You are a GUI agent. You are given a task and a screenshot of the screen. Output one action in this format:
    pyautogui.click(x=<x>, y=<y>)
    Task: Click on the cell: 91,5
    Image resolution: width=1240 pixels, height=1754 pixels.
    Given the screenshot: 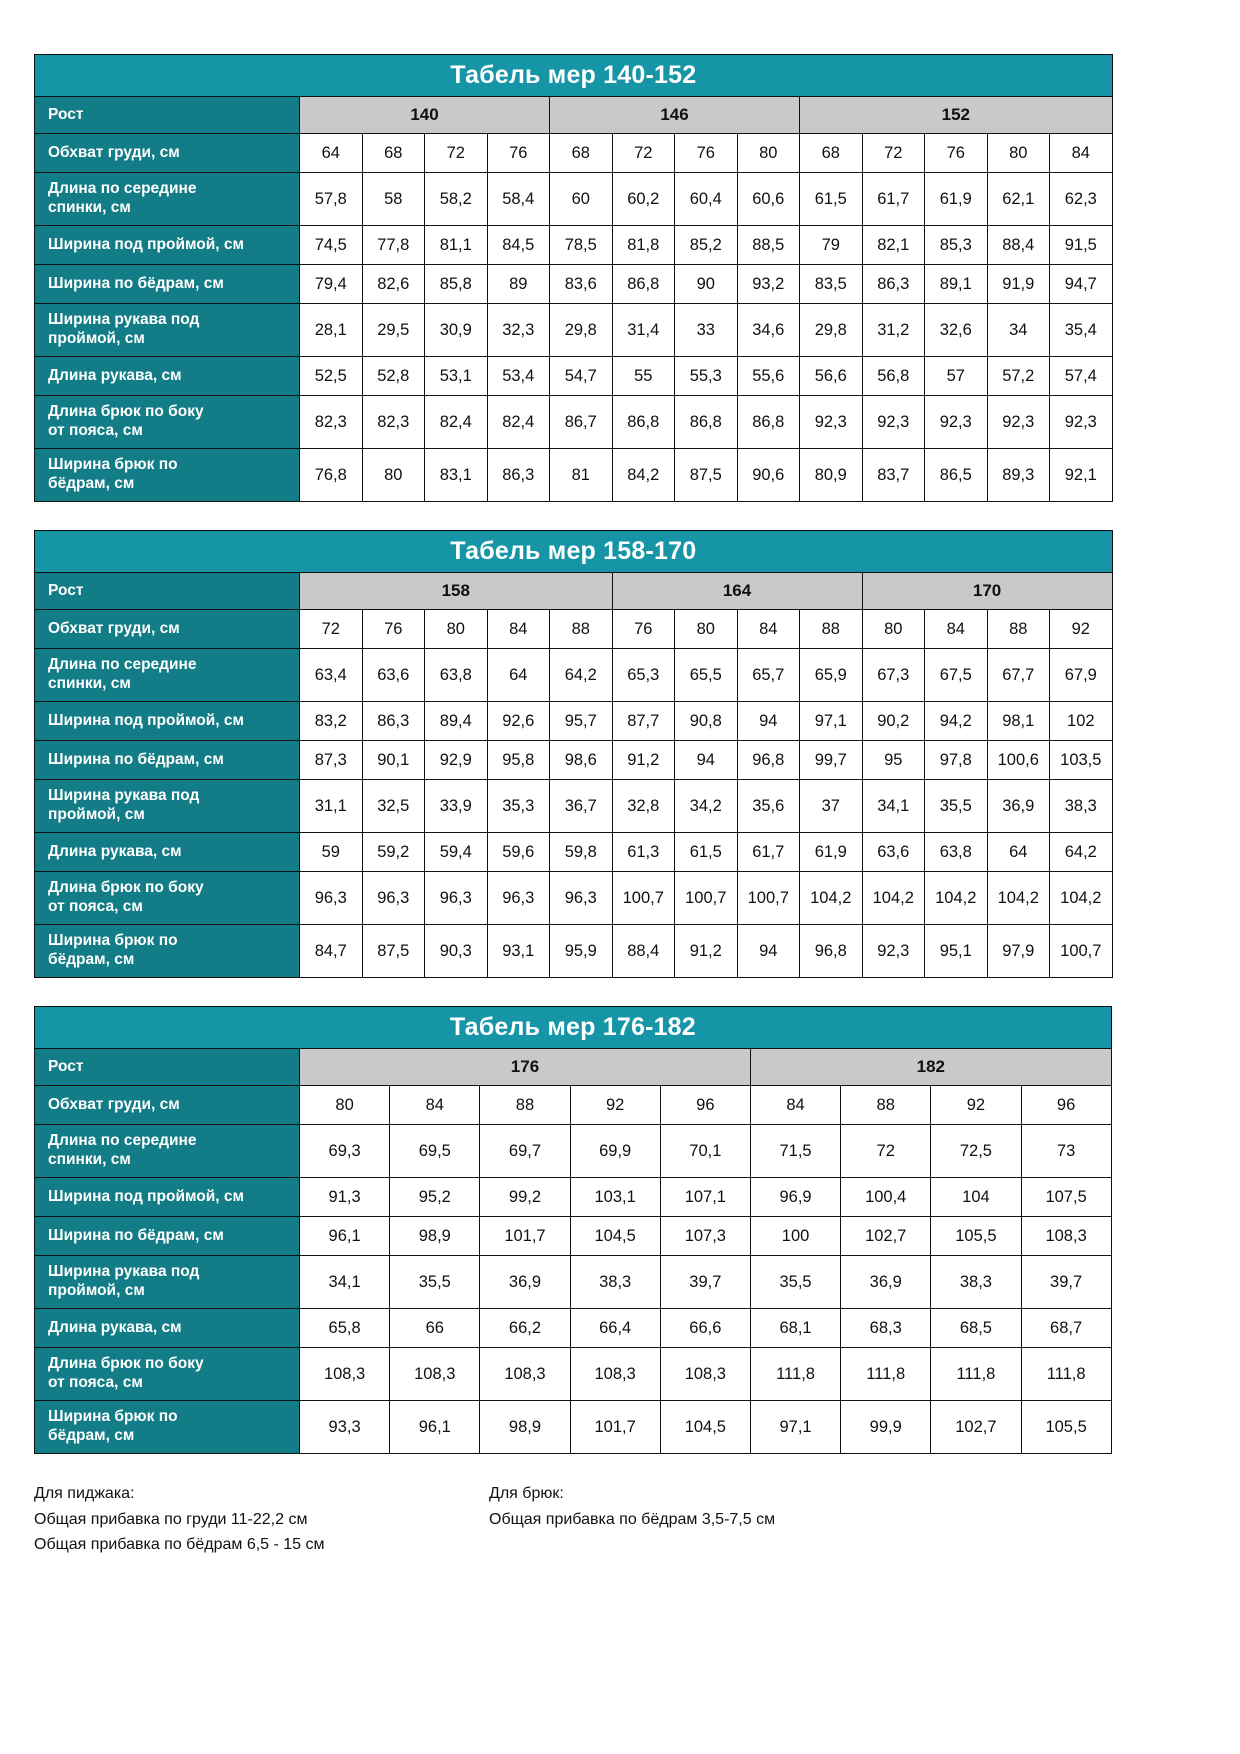 What is the action you would take?
    pyautogui.click(x=1081, y=245)
    